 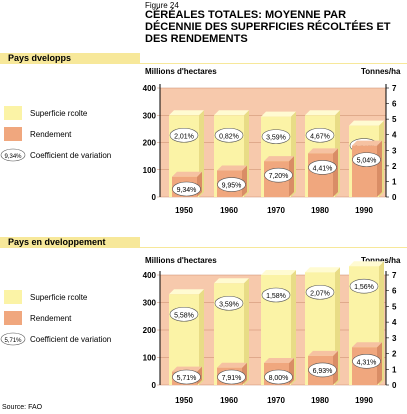 I want to click on panel-2-legend-cv-sample: 5,71%, so click(x=13, y=341).